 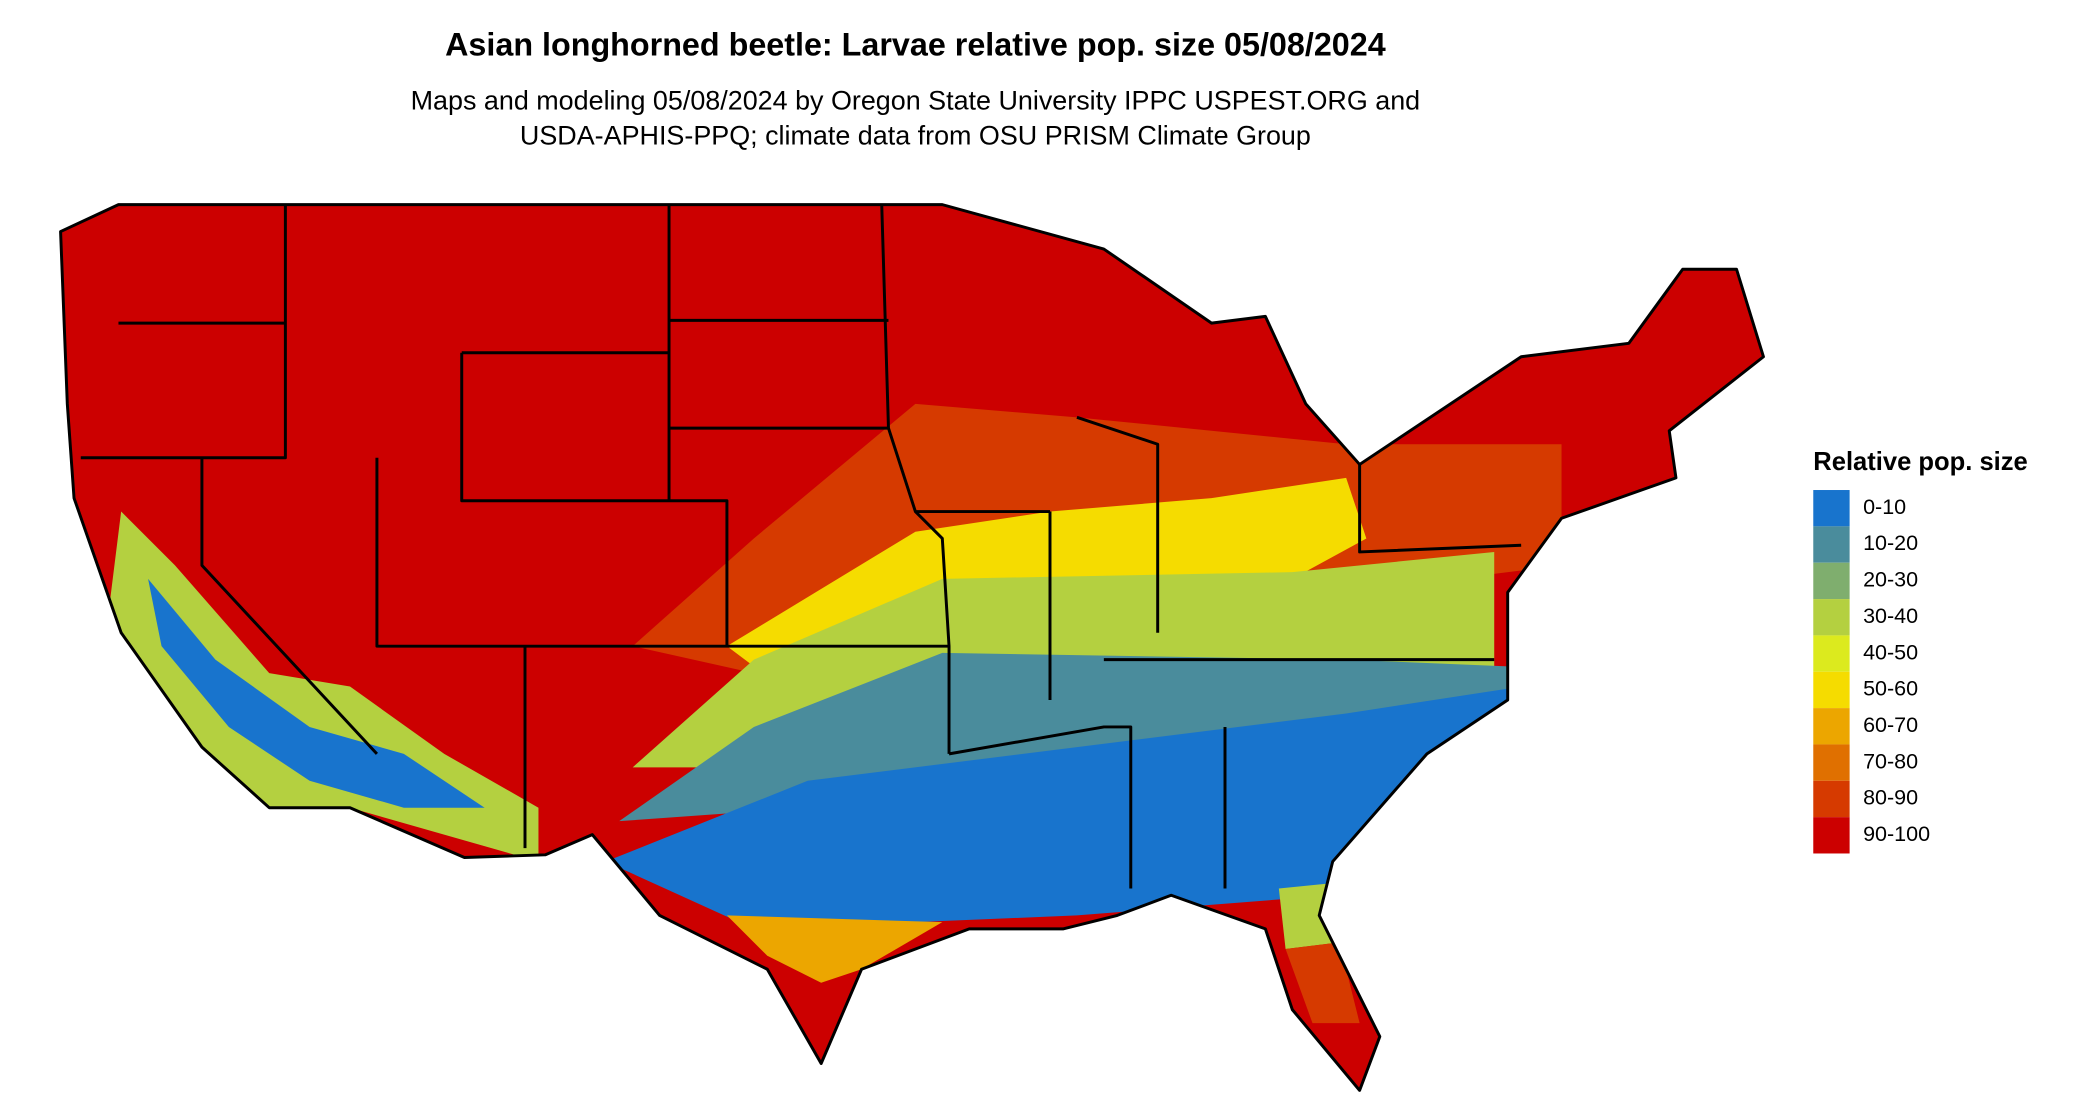 What do you see at coordinates (1890, 652) in the screenshot?
I see `legend-label: 40-50` at bounding box center [1890, 652].